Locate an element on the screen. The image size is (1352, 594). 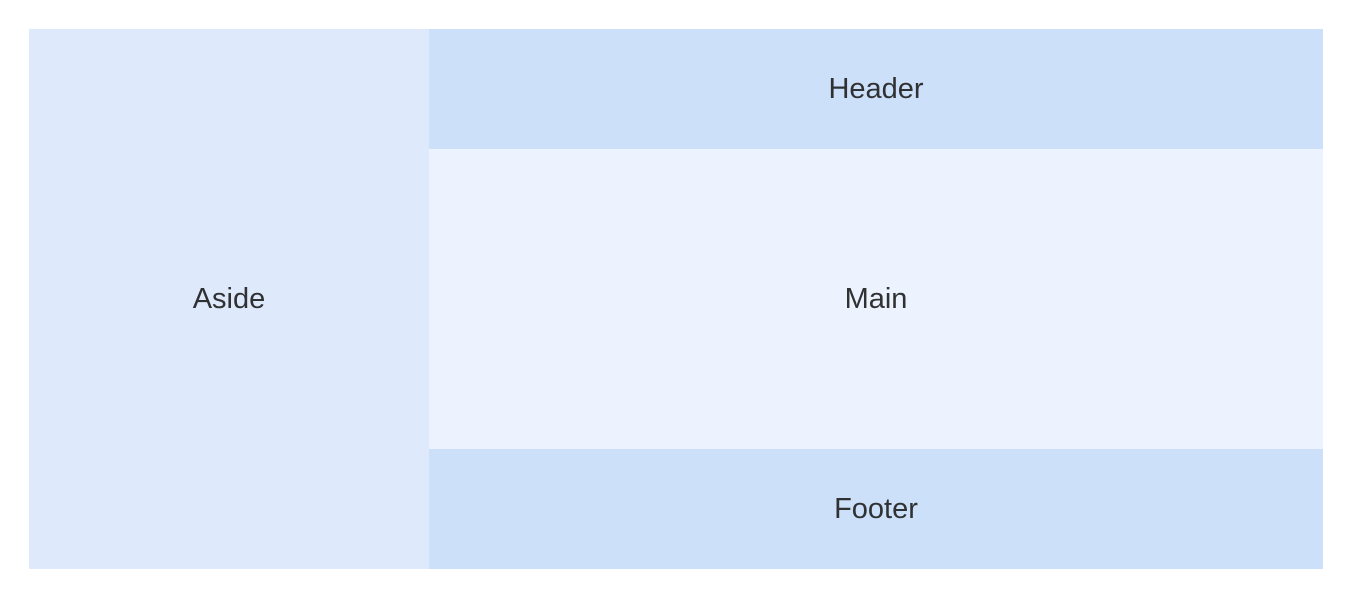
aside-label: Aside is located at coordinates (229, 298).